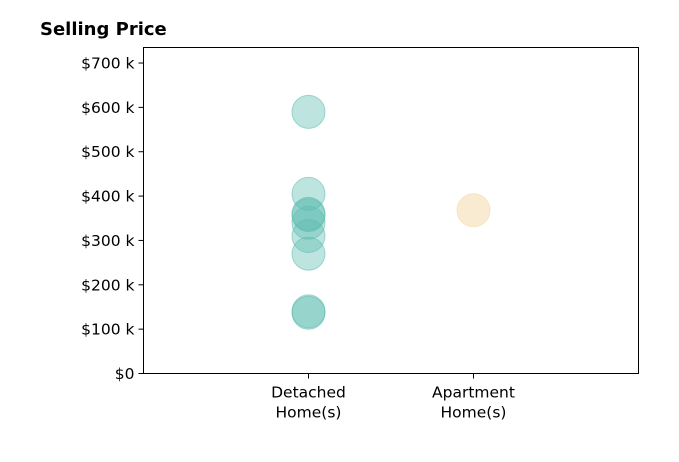 The height and width of the screenshot is (462, 679). What do you see at coordinates (393, 397) in the screenshot?
I see `x-axis: Detached Home(s) Apartment Home(s)` at bounding box center [393, 397].